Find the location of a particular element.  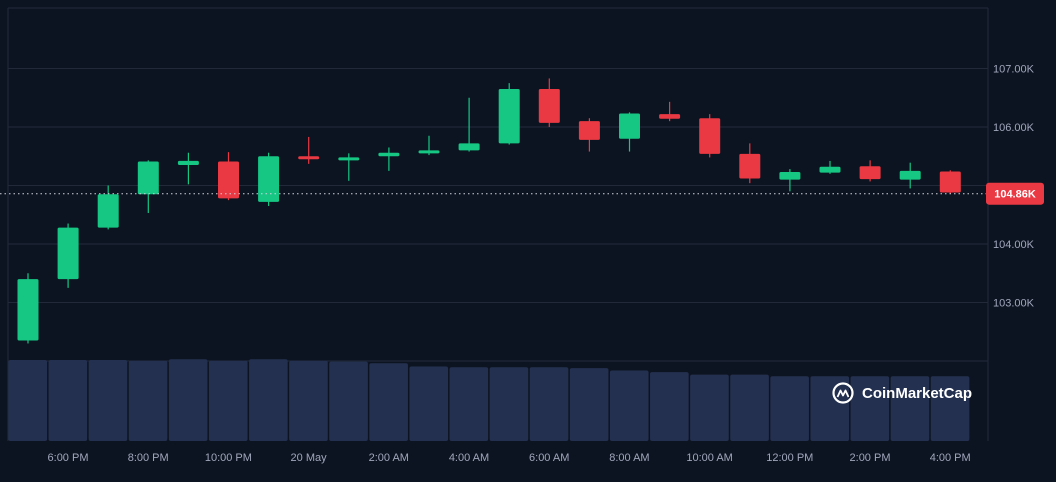

y-tick-label: 104.00K is located at coordinates (1014, 245).